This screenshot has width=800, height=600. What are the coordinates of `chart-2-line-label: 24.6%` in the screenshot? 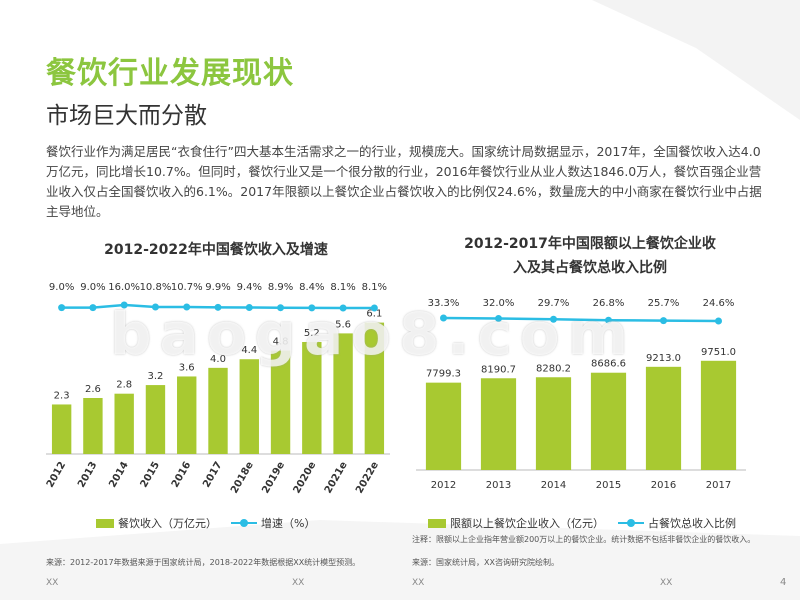 It's located at (719, 303).